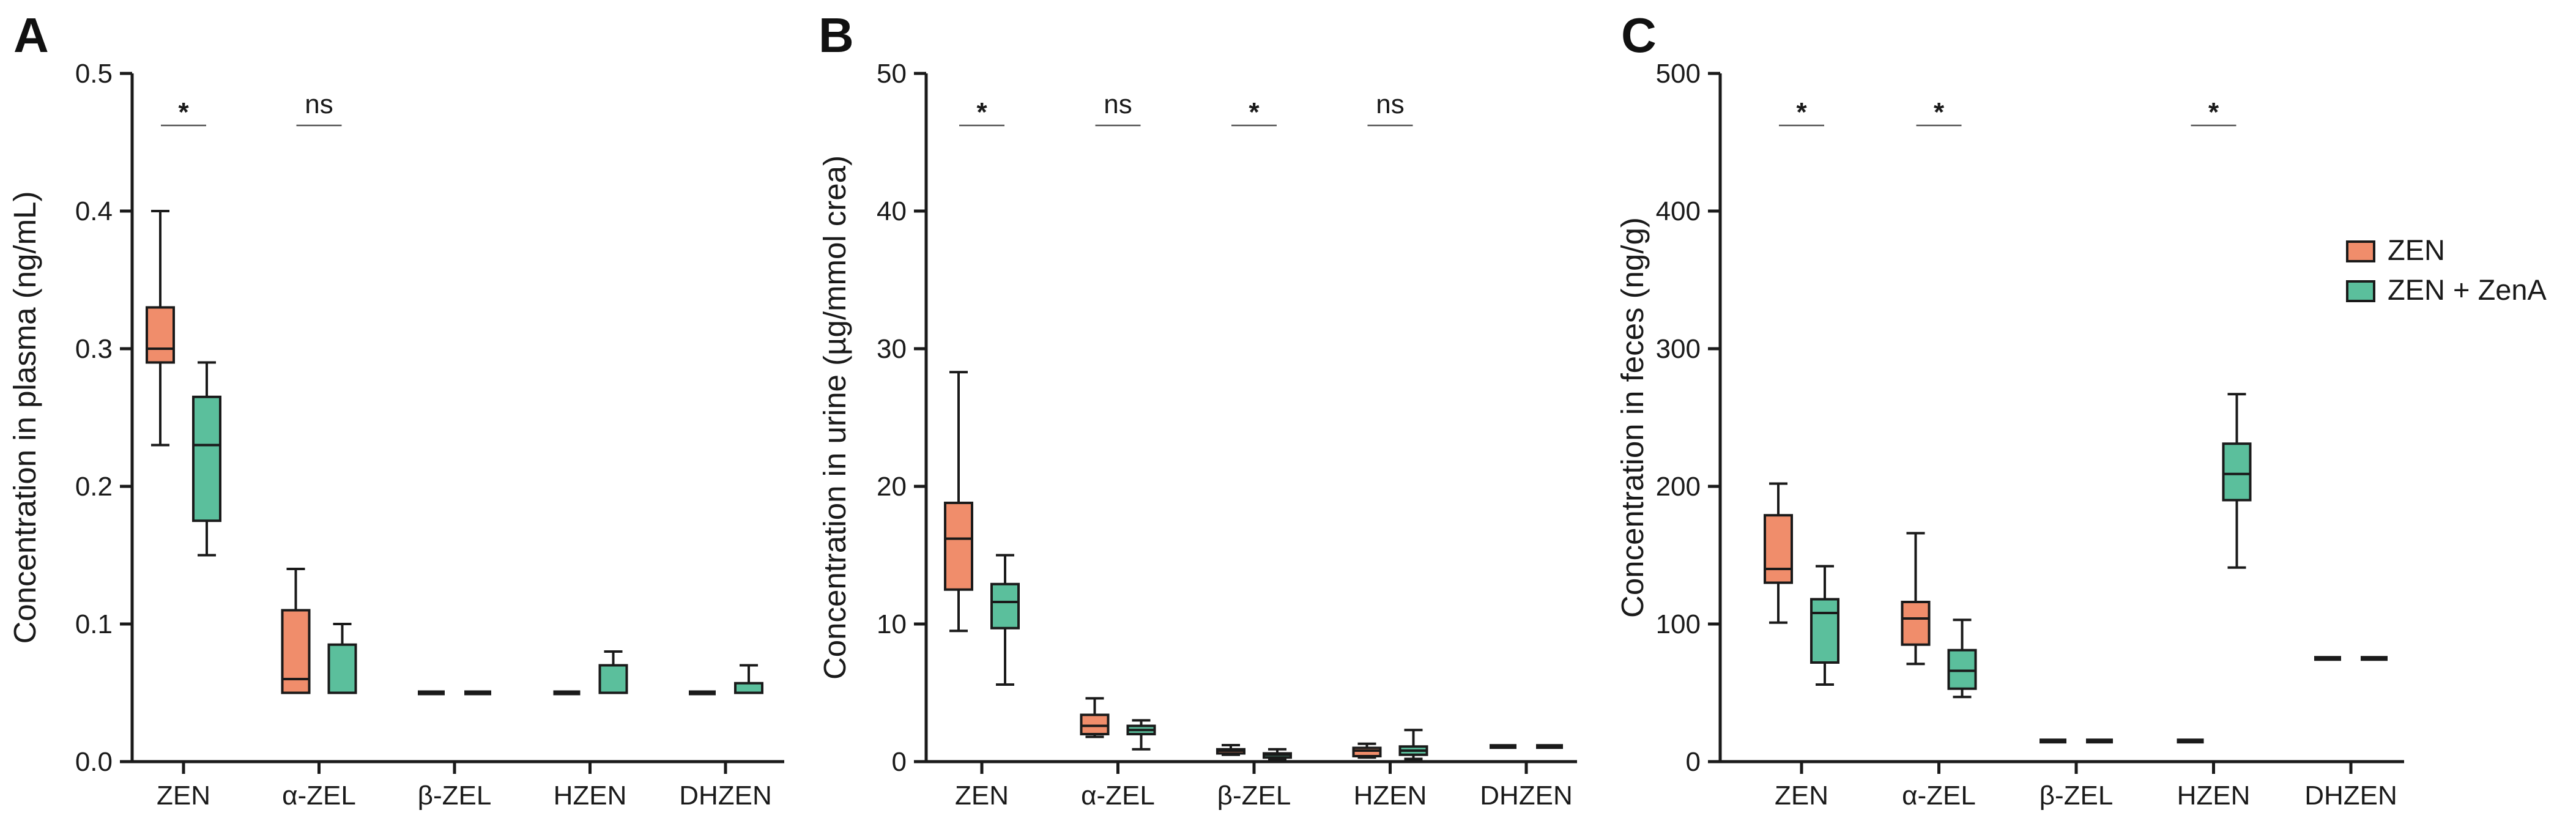 Image resolution: width=2576 pixels, height=832 pixels. What do you see at coordinates (1678, 487) in the screenshot?
I see `y-tick-label: 200` at bounding box center [1678, 487].